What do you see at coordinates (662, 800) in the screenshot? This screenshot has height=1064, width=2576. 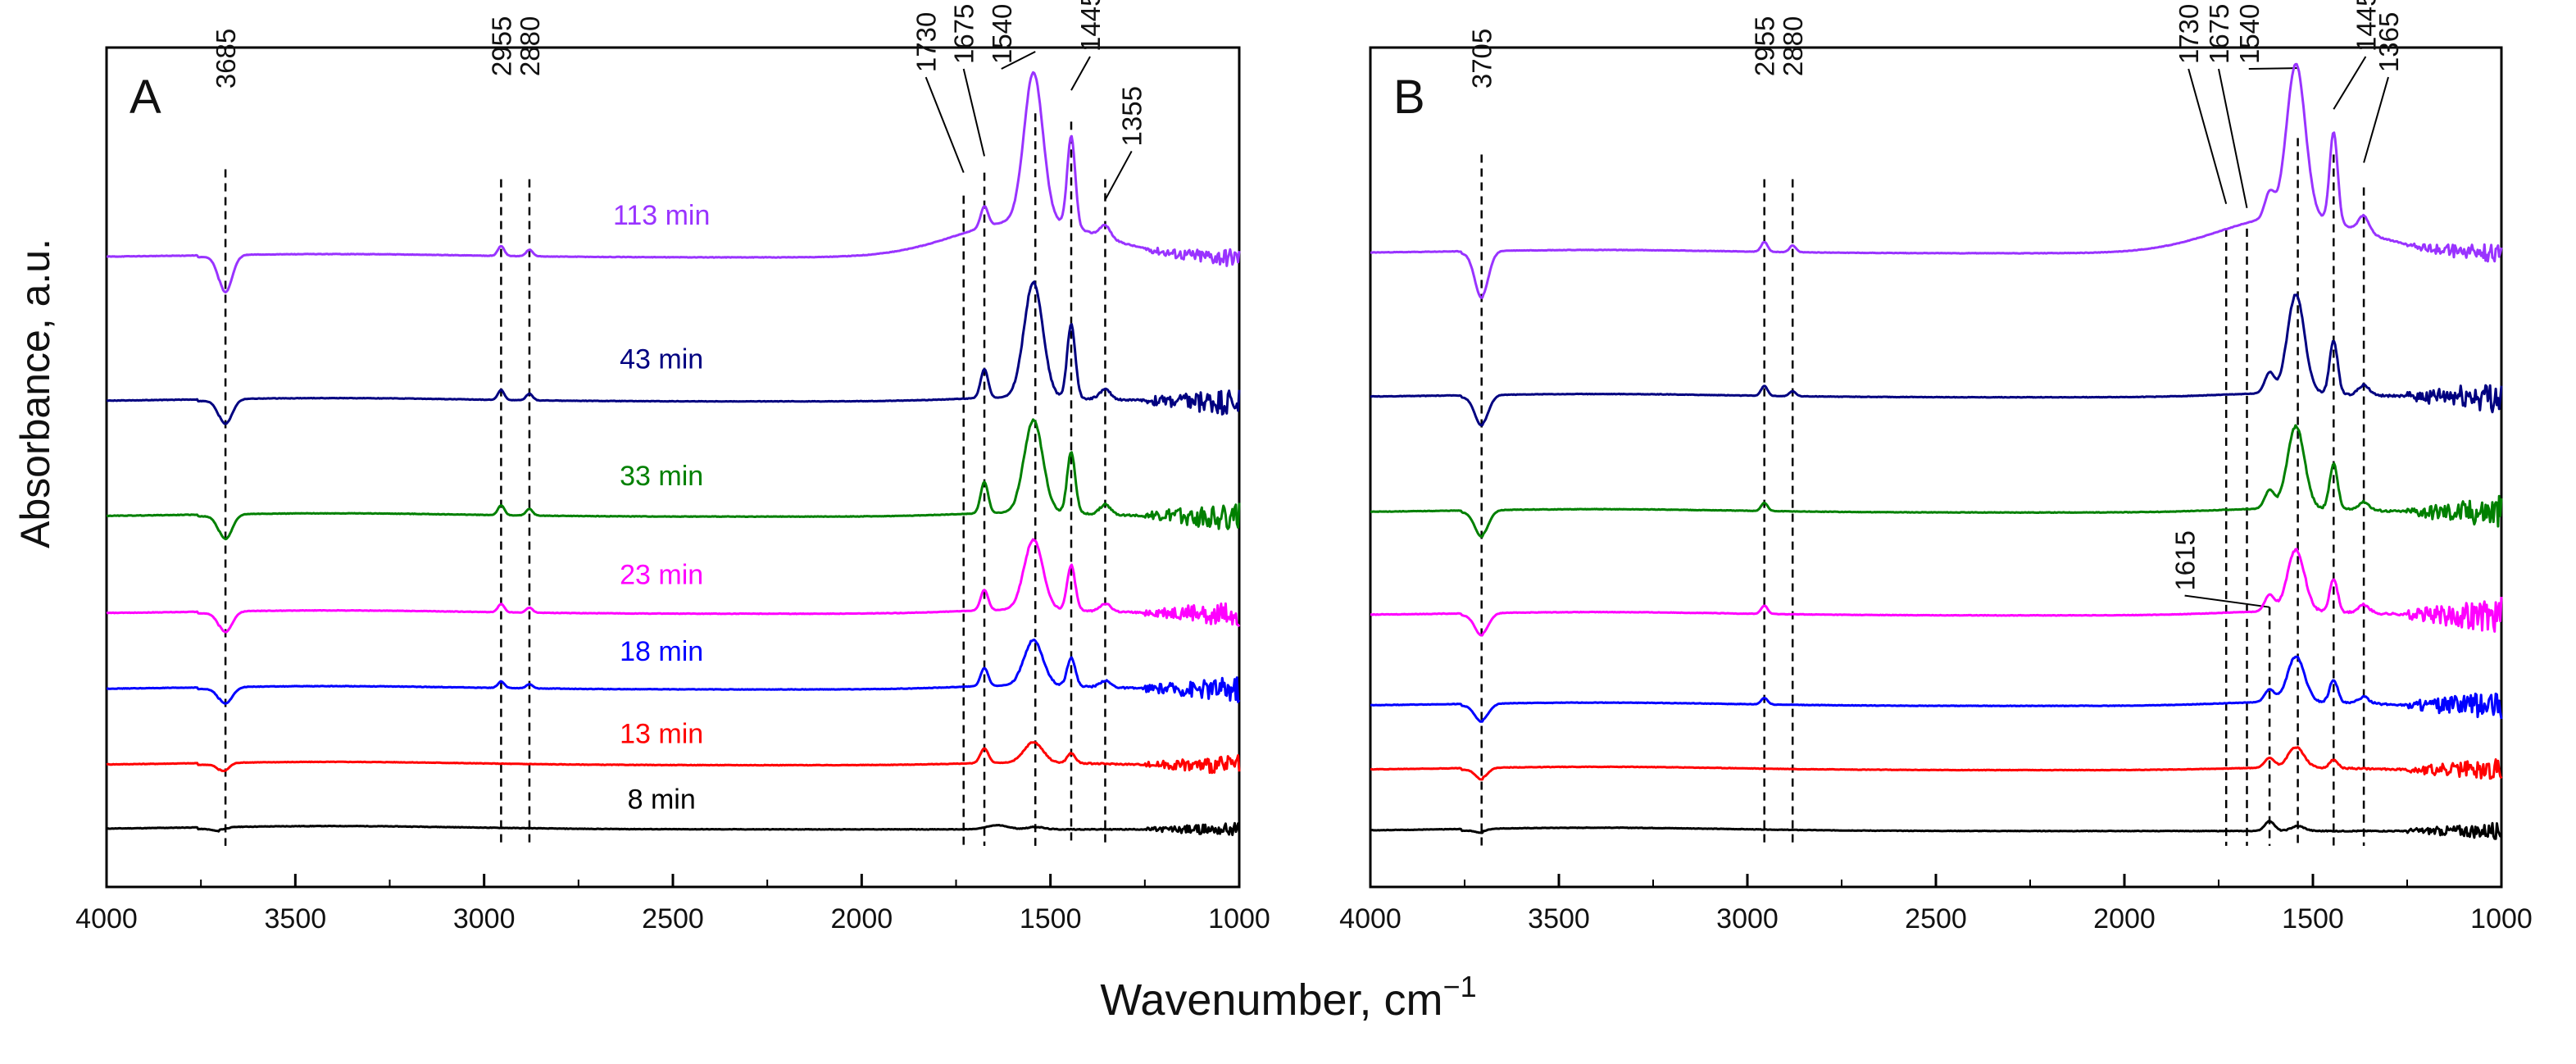 I see `series-label: 8 min` at bounding box center [662, 800].